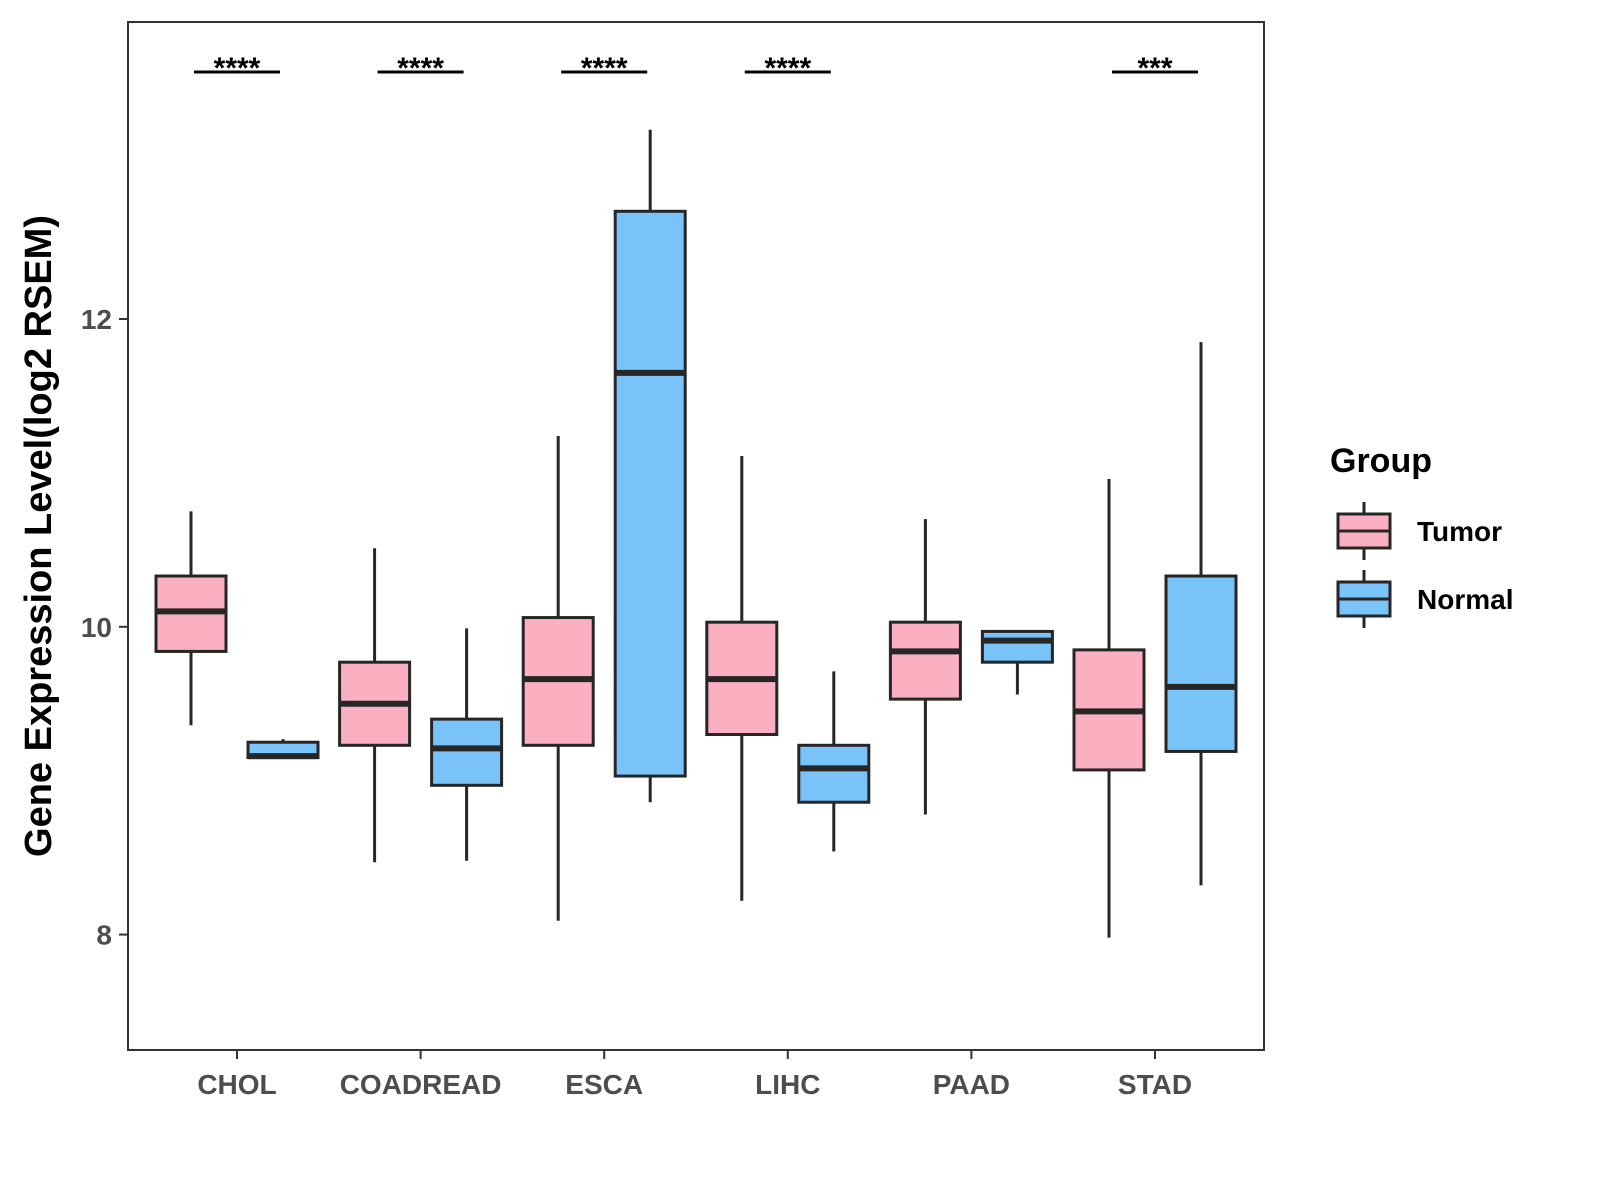  Describe the element at coordinates (1381, 461) in the screenshot. I see `legend-title: Group` at that location.